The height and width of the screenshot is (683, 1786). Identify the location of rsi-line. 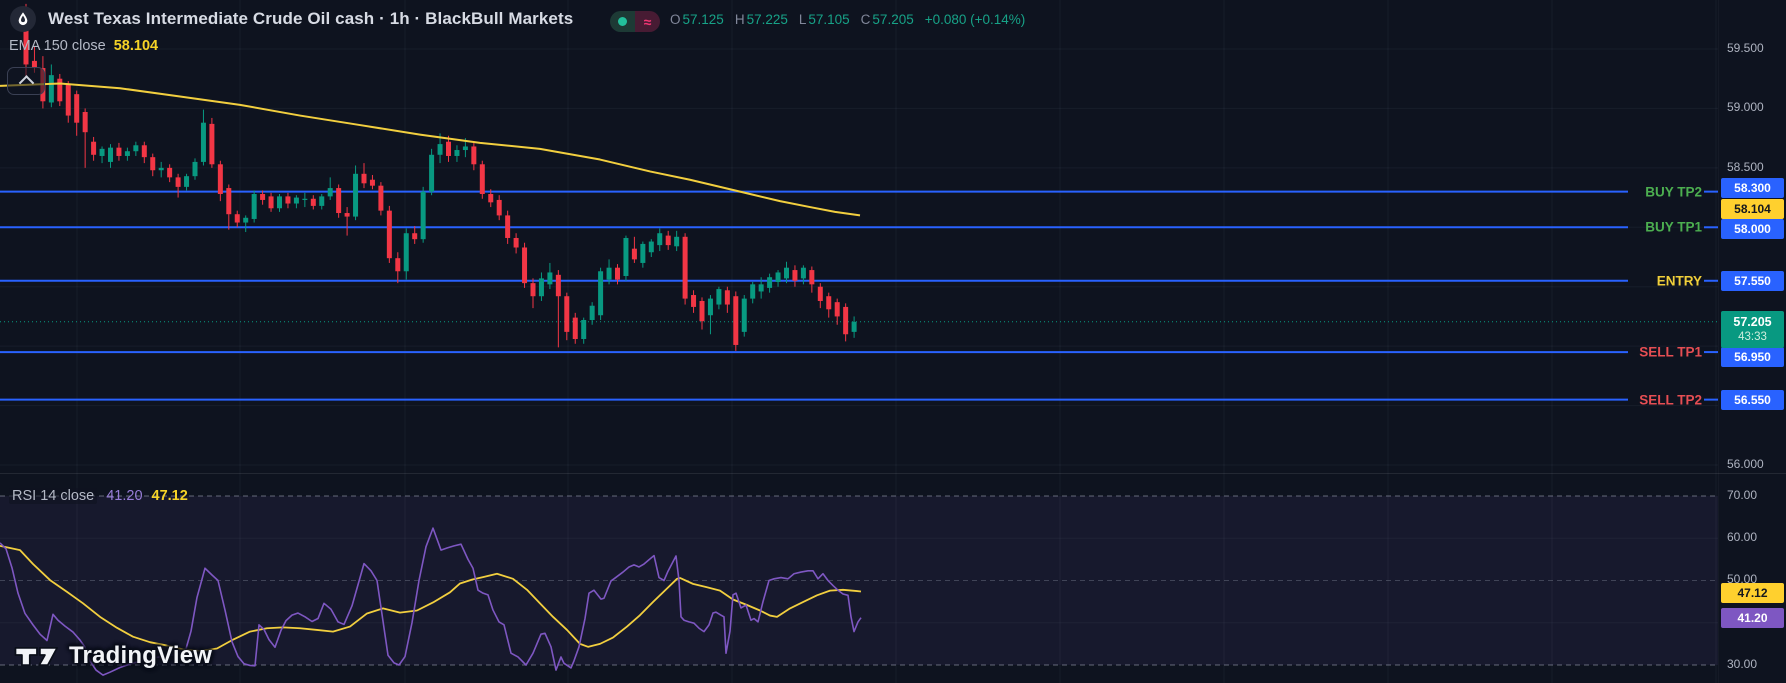
(431, 601).